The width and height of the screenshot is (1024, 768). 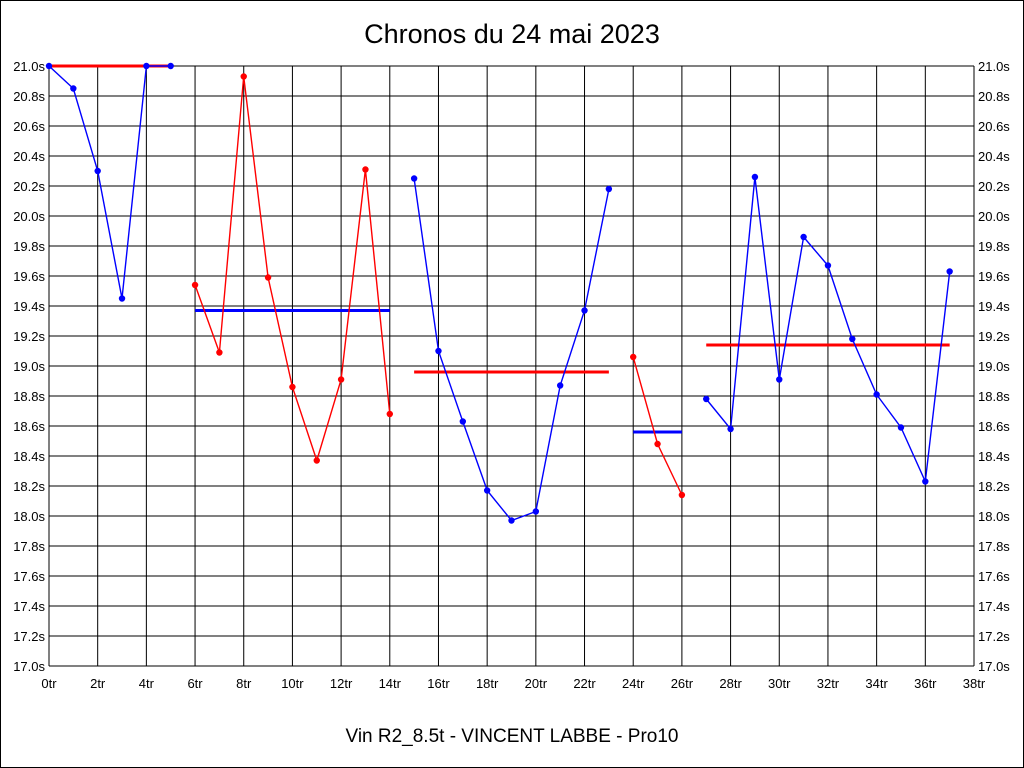 What do you see at coordinates (828, 683) in the screenshot?
I see `x-tick-label: 32tr` at bounding box center [828, 683].